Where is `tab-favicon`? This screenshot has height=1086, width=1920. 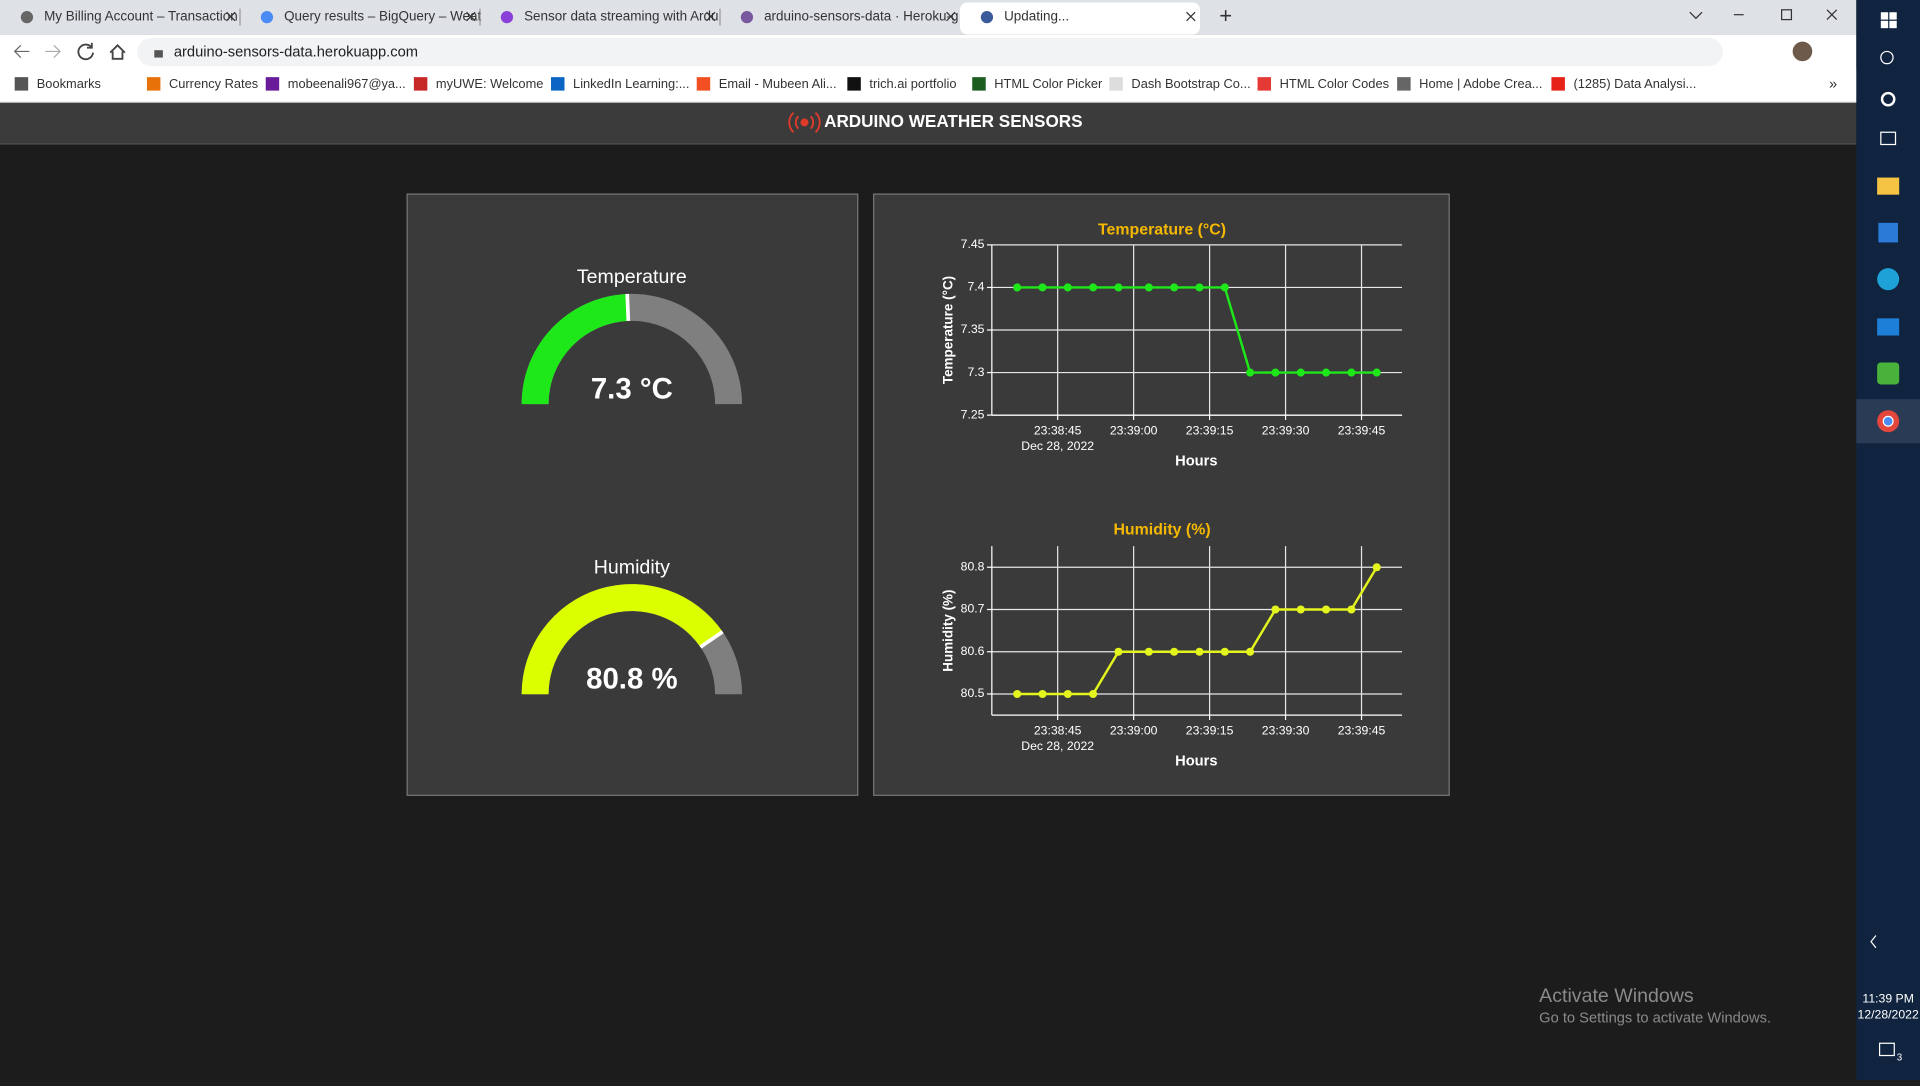 tab-favicon is located at coordinates (27, 17).